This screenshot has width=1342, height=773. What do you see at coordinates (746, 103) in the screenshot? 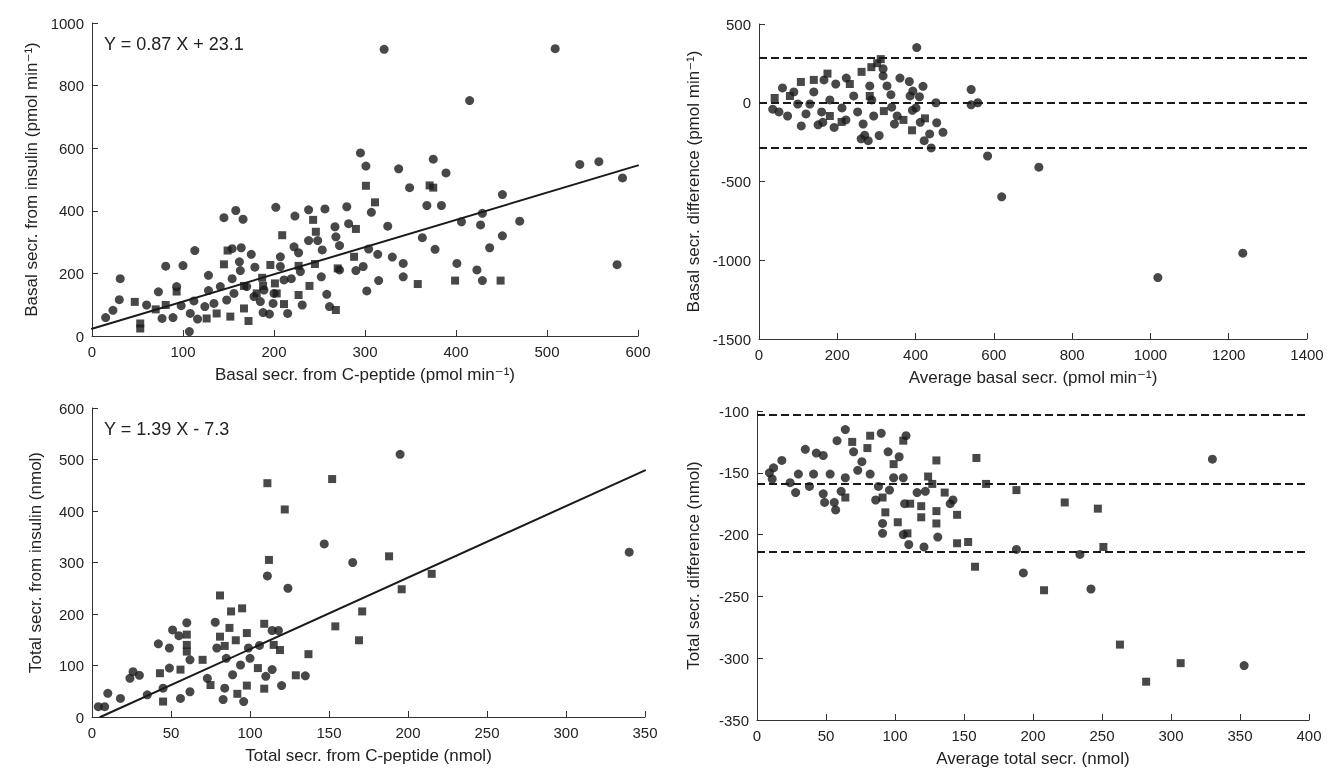
I see `y-tick-label: 0` at bounding box center [746, 103].